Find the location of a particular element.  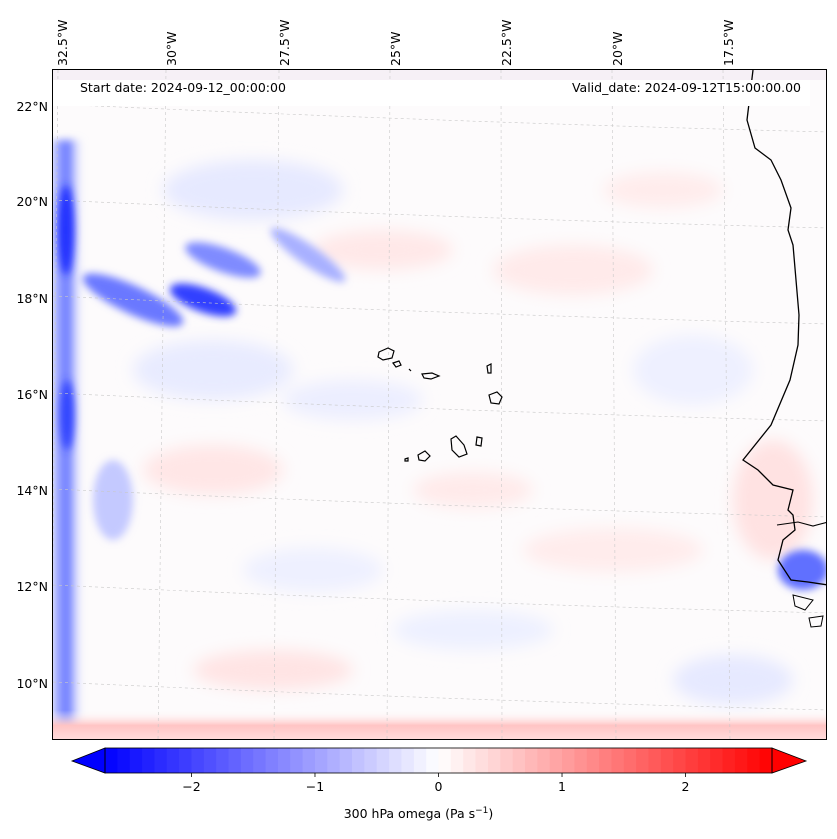

parallel-16n is located at coordinates (439, 407).